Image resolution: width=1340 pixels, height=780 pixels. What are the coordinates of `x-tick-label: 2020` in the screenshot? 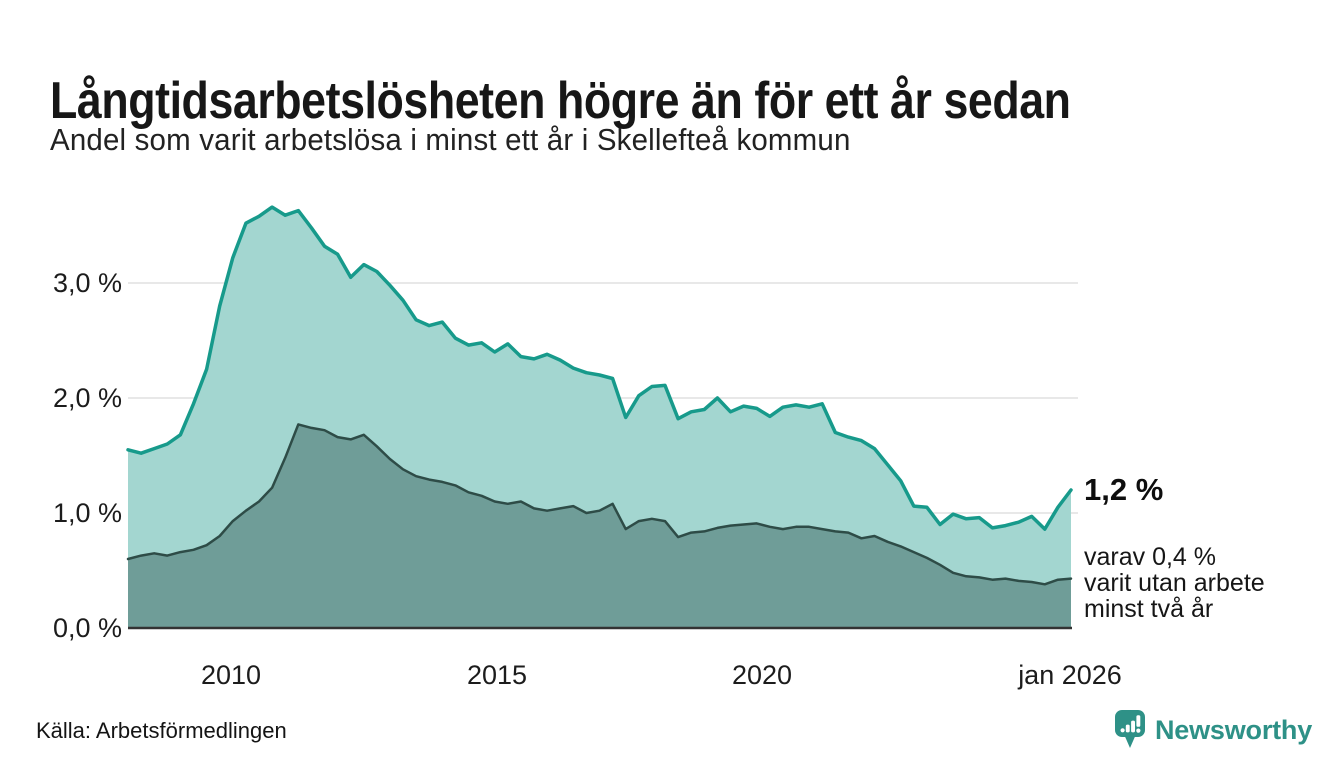 It's located at (762, 675).